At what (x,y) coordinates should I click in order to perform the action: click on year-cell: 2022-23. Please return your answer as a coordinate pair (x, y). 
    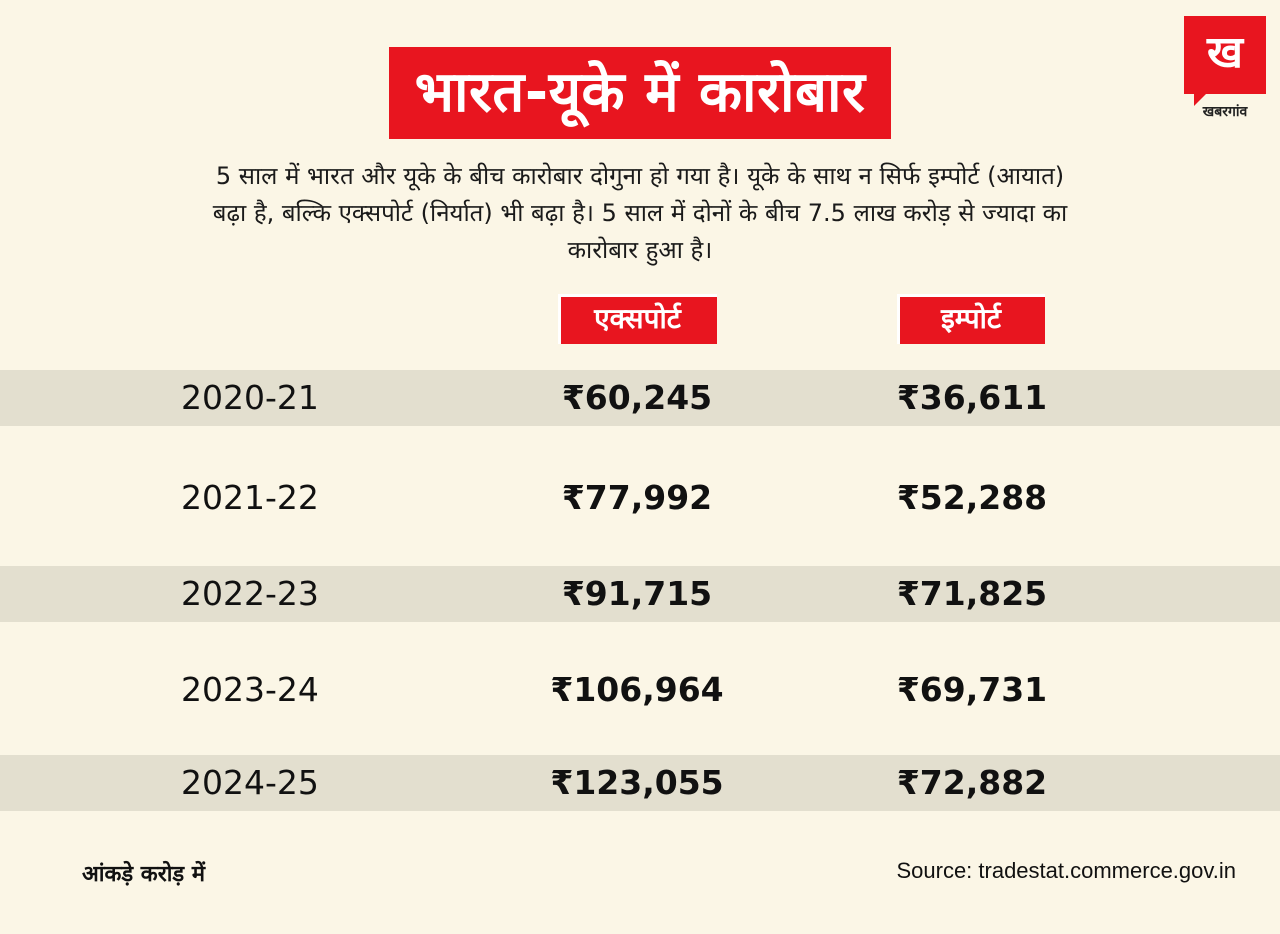
    Looking at the image, I should click on (250, 593).